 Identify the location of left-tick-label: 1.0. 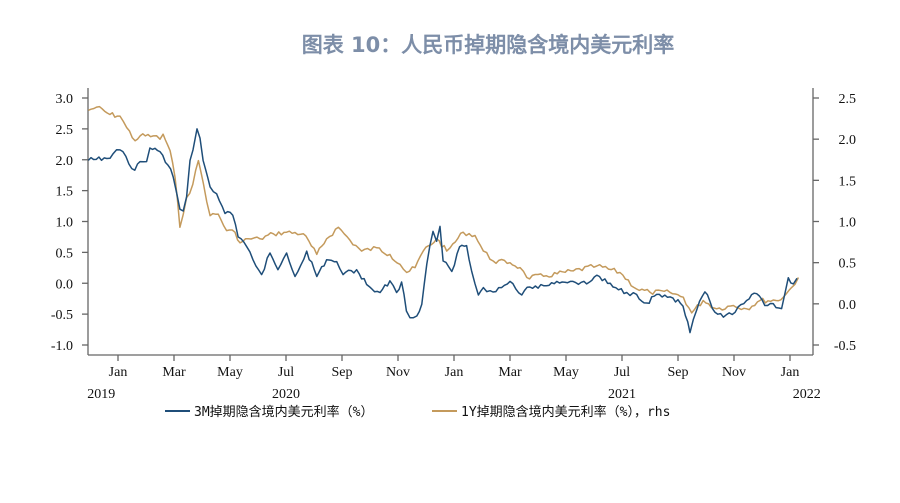
(65, 223).